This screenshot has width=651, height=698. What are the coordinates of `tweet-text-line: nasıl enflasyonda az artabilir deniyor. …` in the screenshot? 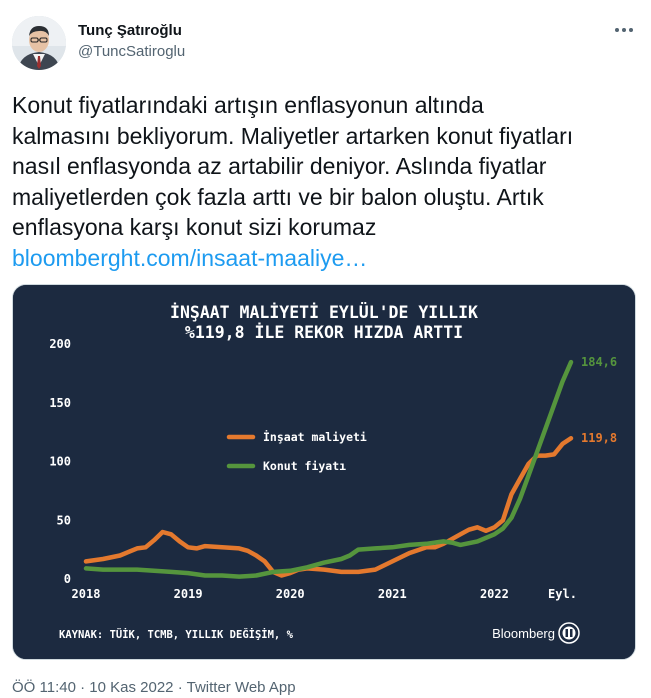 It's located at (279, 166).